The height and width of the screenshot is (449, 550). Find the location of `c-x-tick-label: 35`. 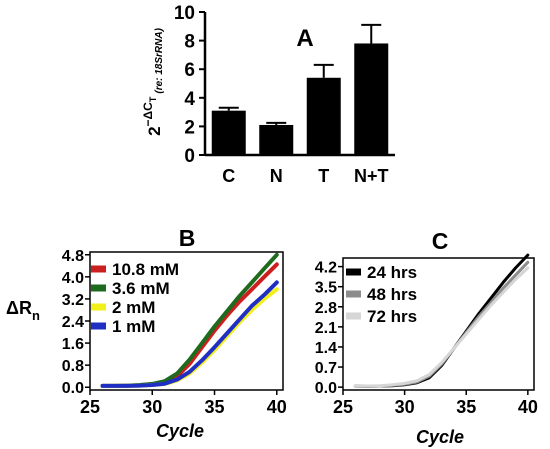

c-x-tick-label: 35 is located at coordinates (466, 407).